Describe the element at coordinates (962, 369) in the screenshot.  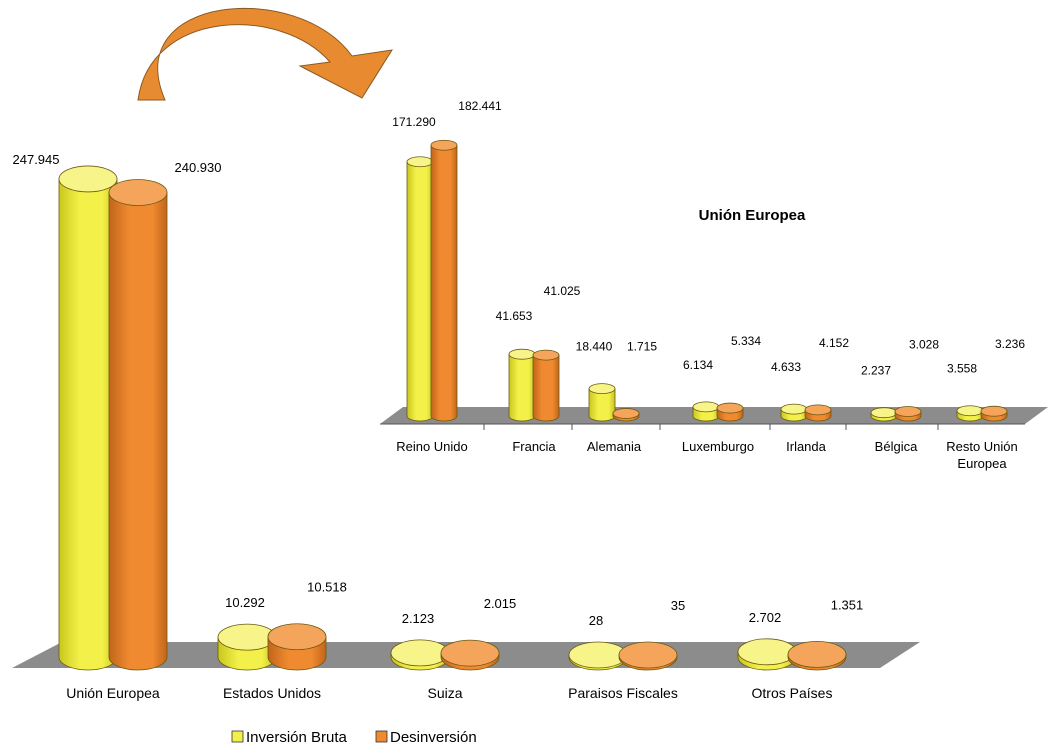
I see `sub-value-label: 3.558` at that location.